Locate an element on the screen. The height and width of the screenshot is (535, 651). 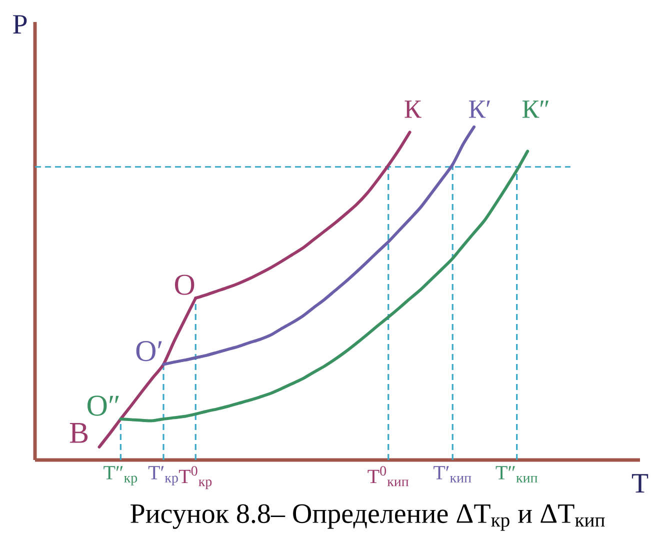
x-tick-label: T″$_{кип}$ is located at coordinates (517, 474).